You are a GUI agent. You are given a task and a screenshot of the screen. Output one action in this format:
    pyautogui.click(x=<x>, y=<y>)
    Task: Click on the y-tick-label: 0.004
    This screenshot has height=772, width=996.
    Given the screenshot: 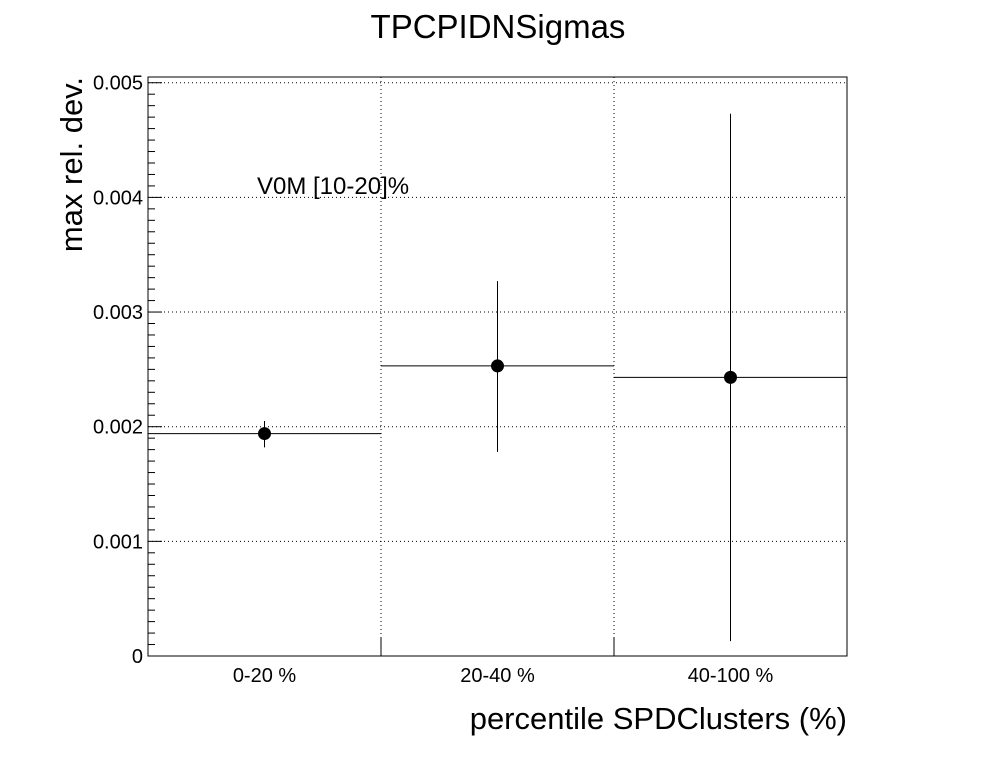 What is the action you would take?
    pyautogui.click(x=118, y=198)
    